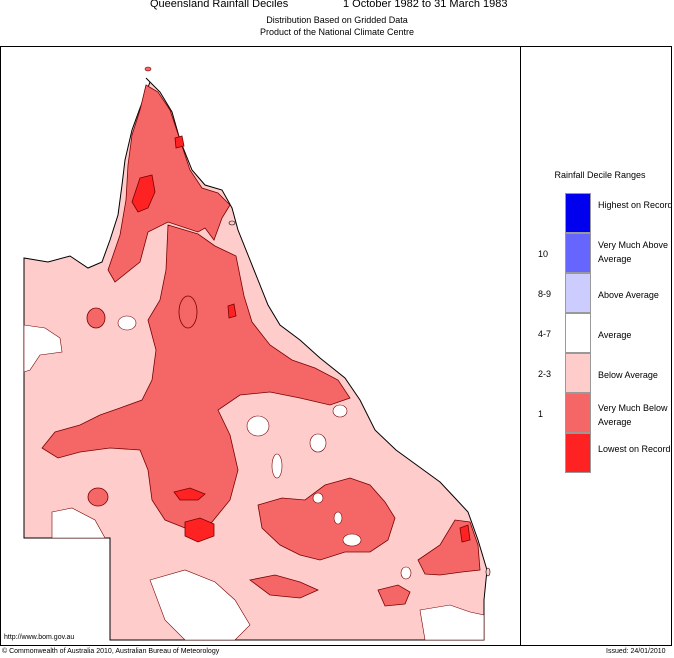  I want to click on legend-label-above: Above Average, so click(628, 295).